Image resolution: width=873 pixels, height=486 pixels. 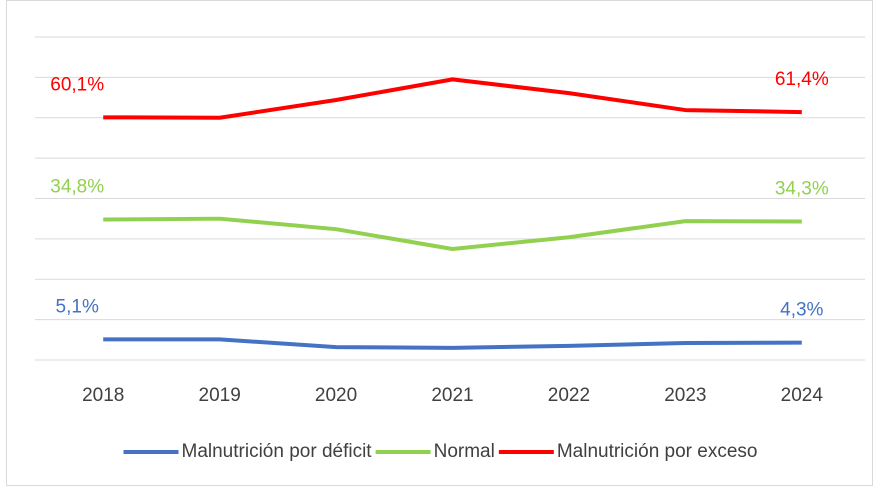 What do you see at coordinates (452, 395) in the screenshot?
I see `x-tick-label: 2021` at bounding box center [452, 395].